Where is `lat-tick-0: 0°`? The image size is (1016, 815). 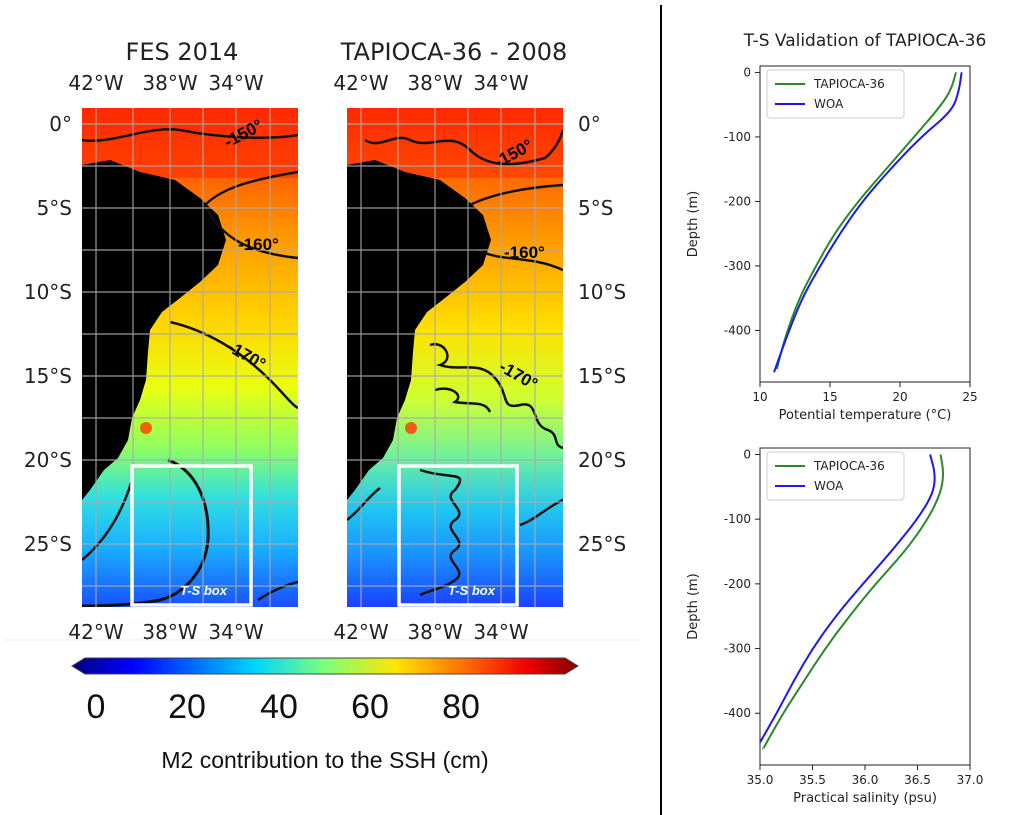 lat-tick-0: 0° is located at coordinates (60, 124).